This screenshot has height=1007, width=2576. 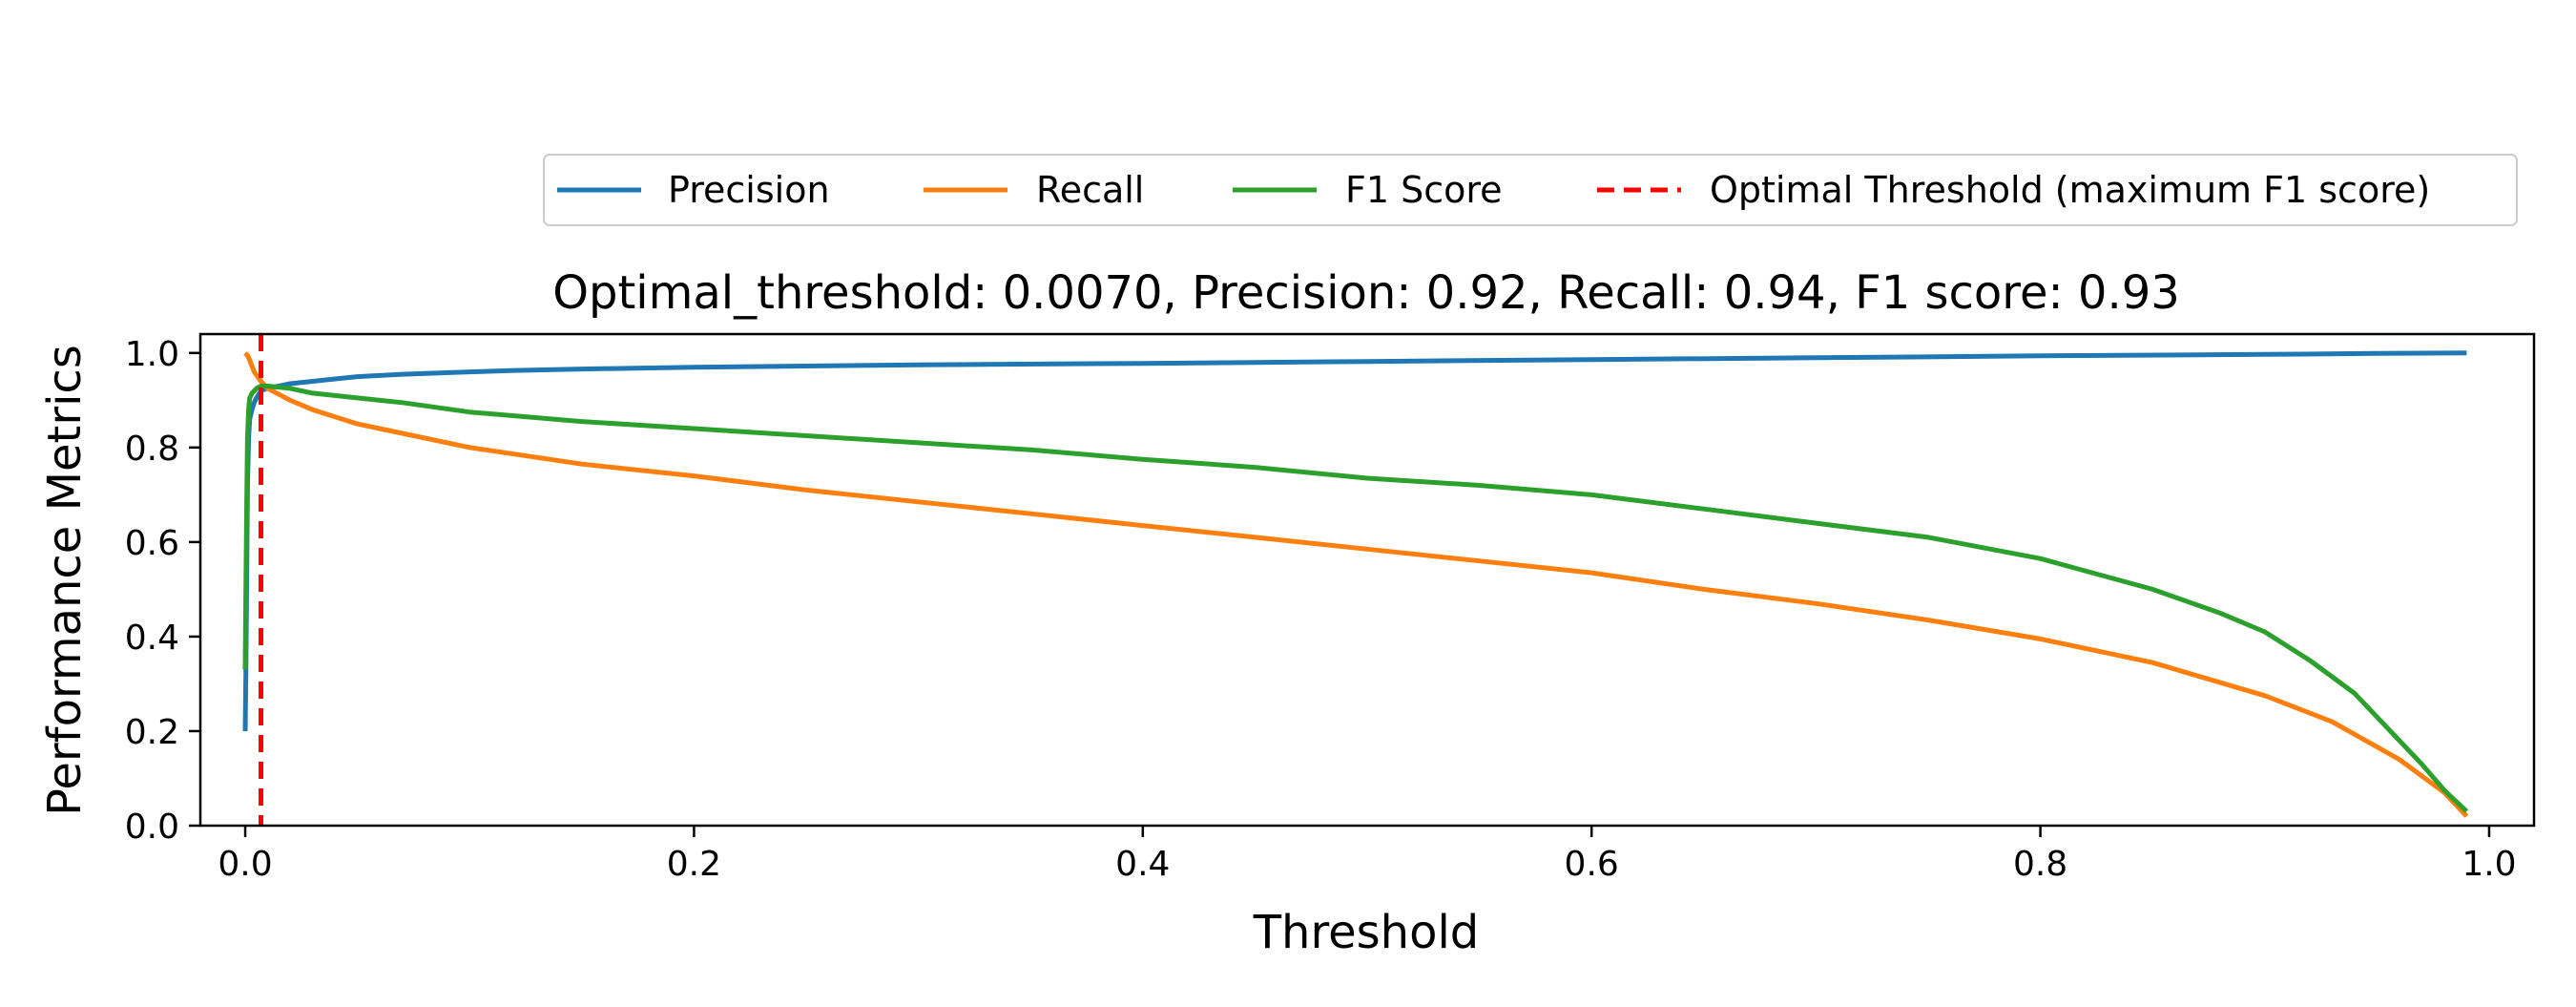 I want to click on x-tick-label: 0.2, so click(x=694, y=864).